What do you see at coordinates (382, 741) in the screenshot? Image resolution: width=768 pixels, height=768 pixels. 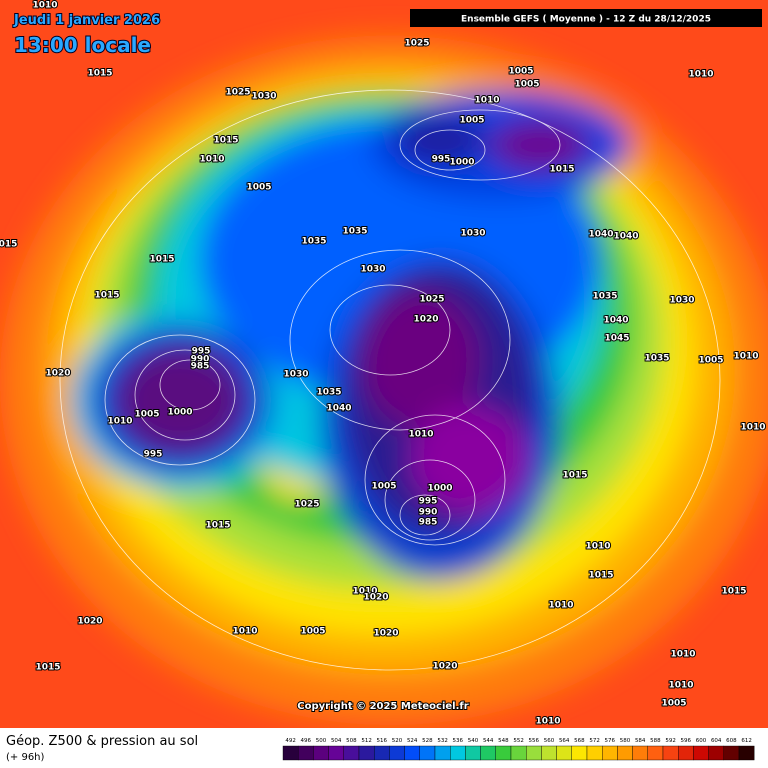 I see `colorbar-label: 516` at bounding box center [382, 741].